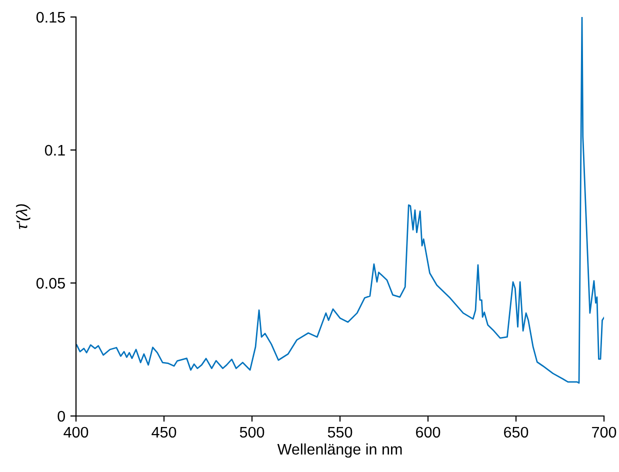 This screenshot has height=472, width=619. What do you see at coordinates (516, 432) in the screenshot?
I see `x-tick-label: 650` at bounding box center [516, 432].